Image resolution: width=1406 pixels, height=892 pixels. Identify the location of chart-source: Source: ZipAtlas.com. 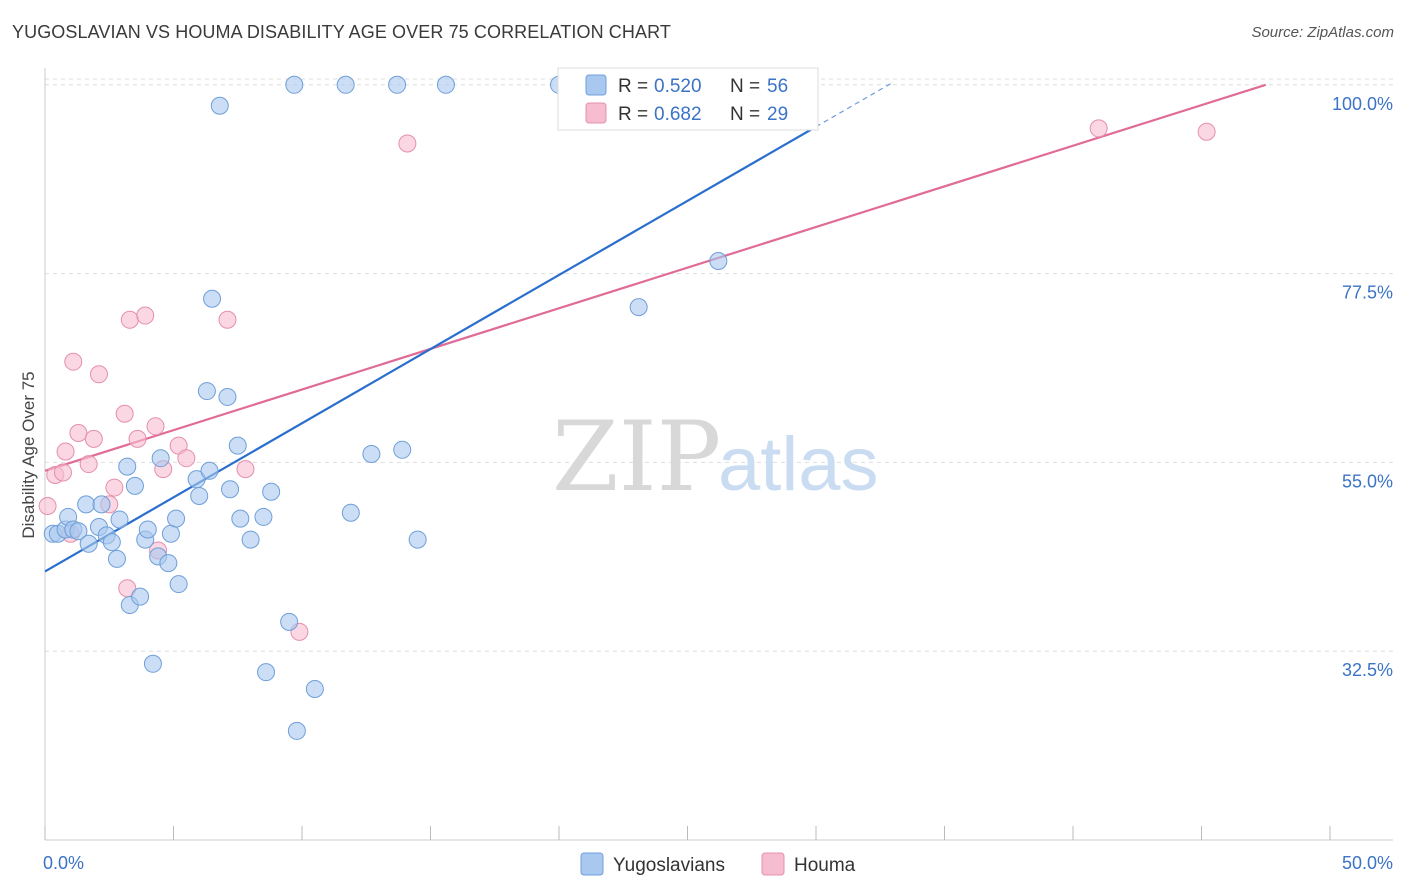
(1322, 32).